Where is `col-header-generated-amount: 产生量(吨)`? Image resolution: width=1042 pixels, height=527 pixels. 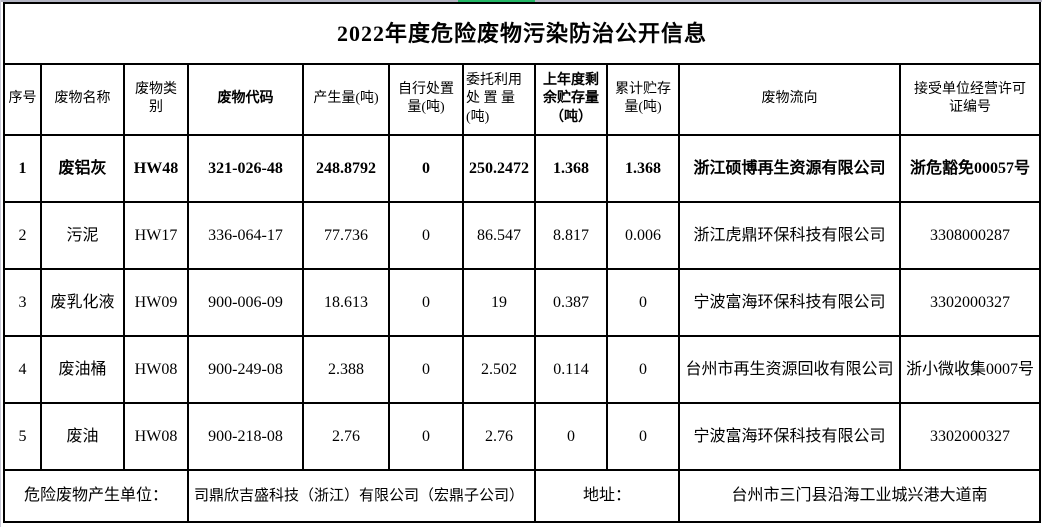 col-header-generated-amount: 产生量(吨) is located at coordinates (346, 99).